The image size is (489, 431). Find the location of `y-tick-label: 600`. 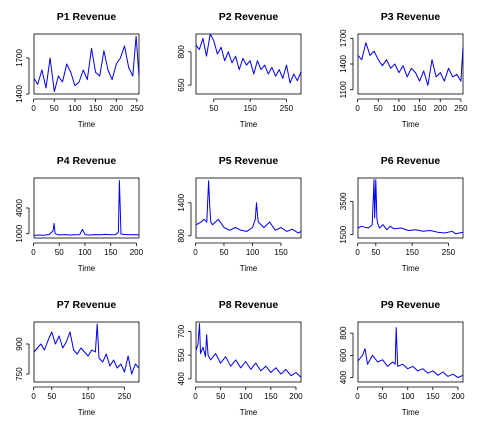

y-tick-label: 600 is located at coordinates (343, 355).